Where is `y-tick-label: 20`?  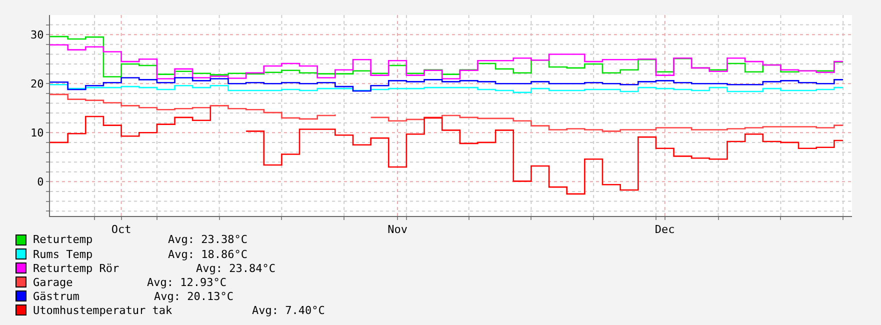 y-tick-label: 20 is located at coordinates (37, 83).